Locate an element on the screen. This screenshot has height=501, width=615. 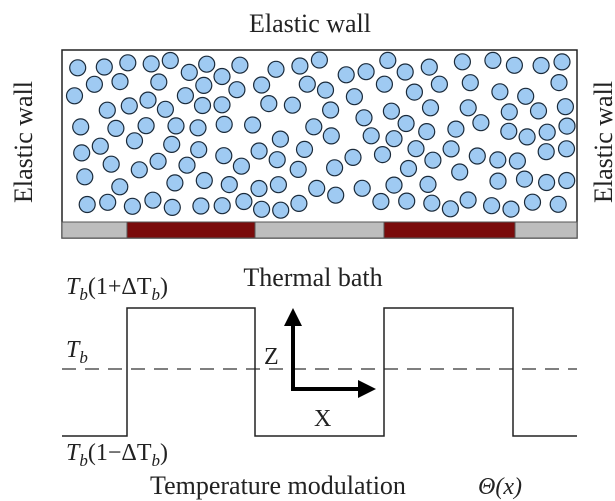
text: (1−ΔT is located at coordinates (120, 453).